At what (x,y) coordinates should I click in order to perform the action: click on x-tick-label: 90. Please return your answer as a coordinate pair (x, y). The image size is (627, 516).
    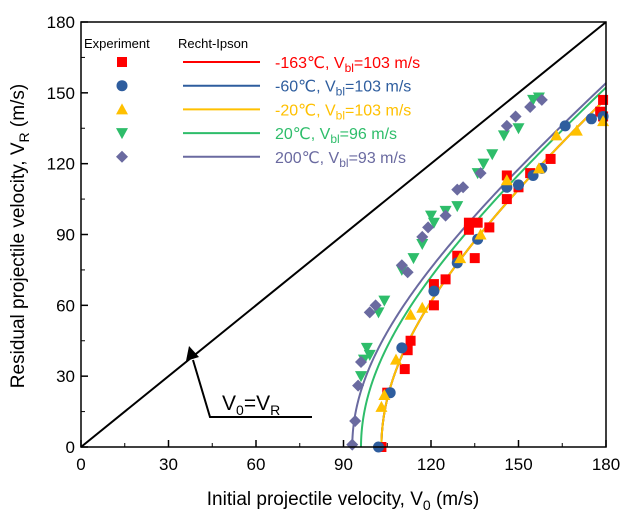
    Looking at the image, I should click on (343, 464).